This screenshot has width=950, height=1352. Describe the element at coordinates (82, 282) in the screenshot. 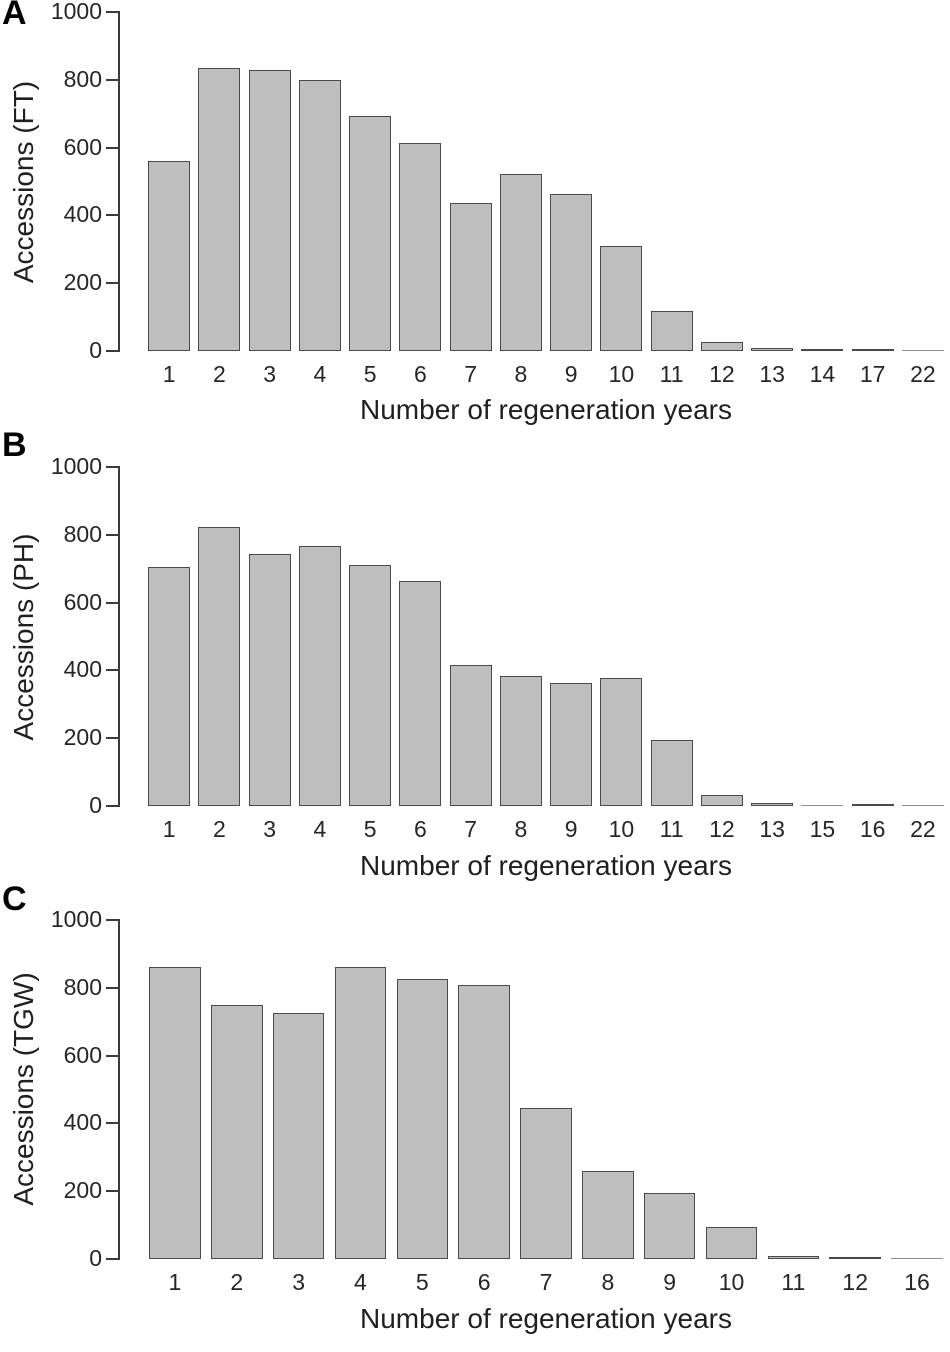

I see `y-tick-label: 200` at that location.